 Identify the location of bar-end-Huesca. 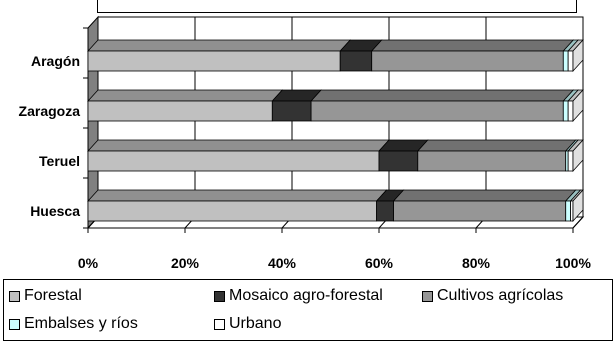
(578, 205).